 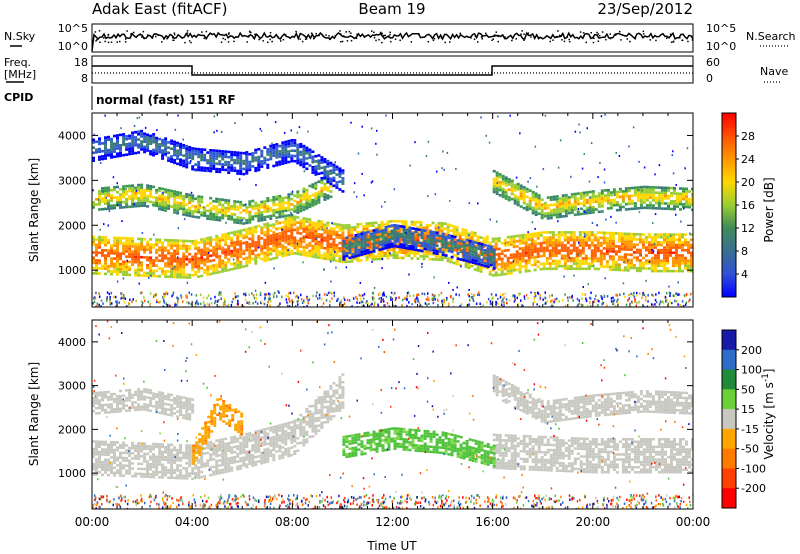 I want to click on velocity-cbar-label-5: -50, so click(x=750, y=449).